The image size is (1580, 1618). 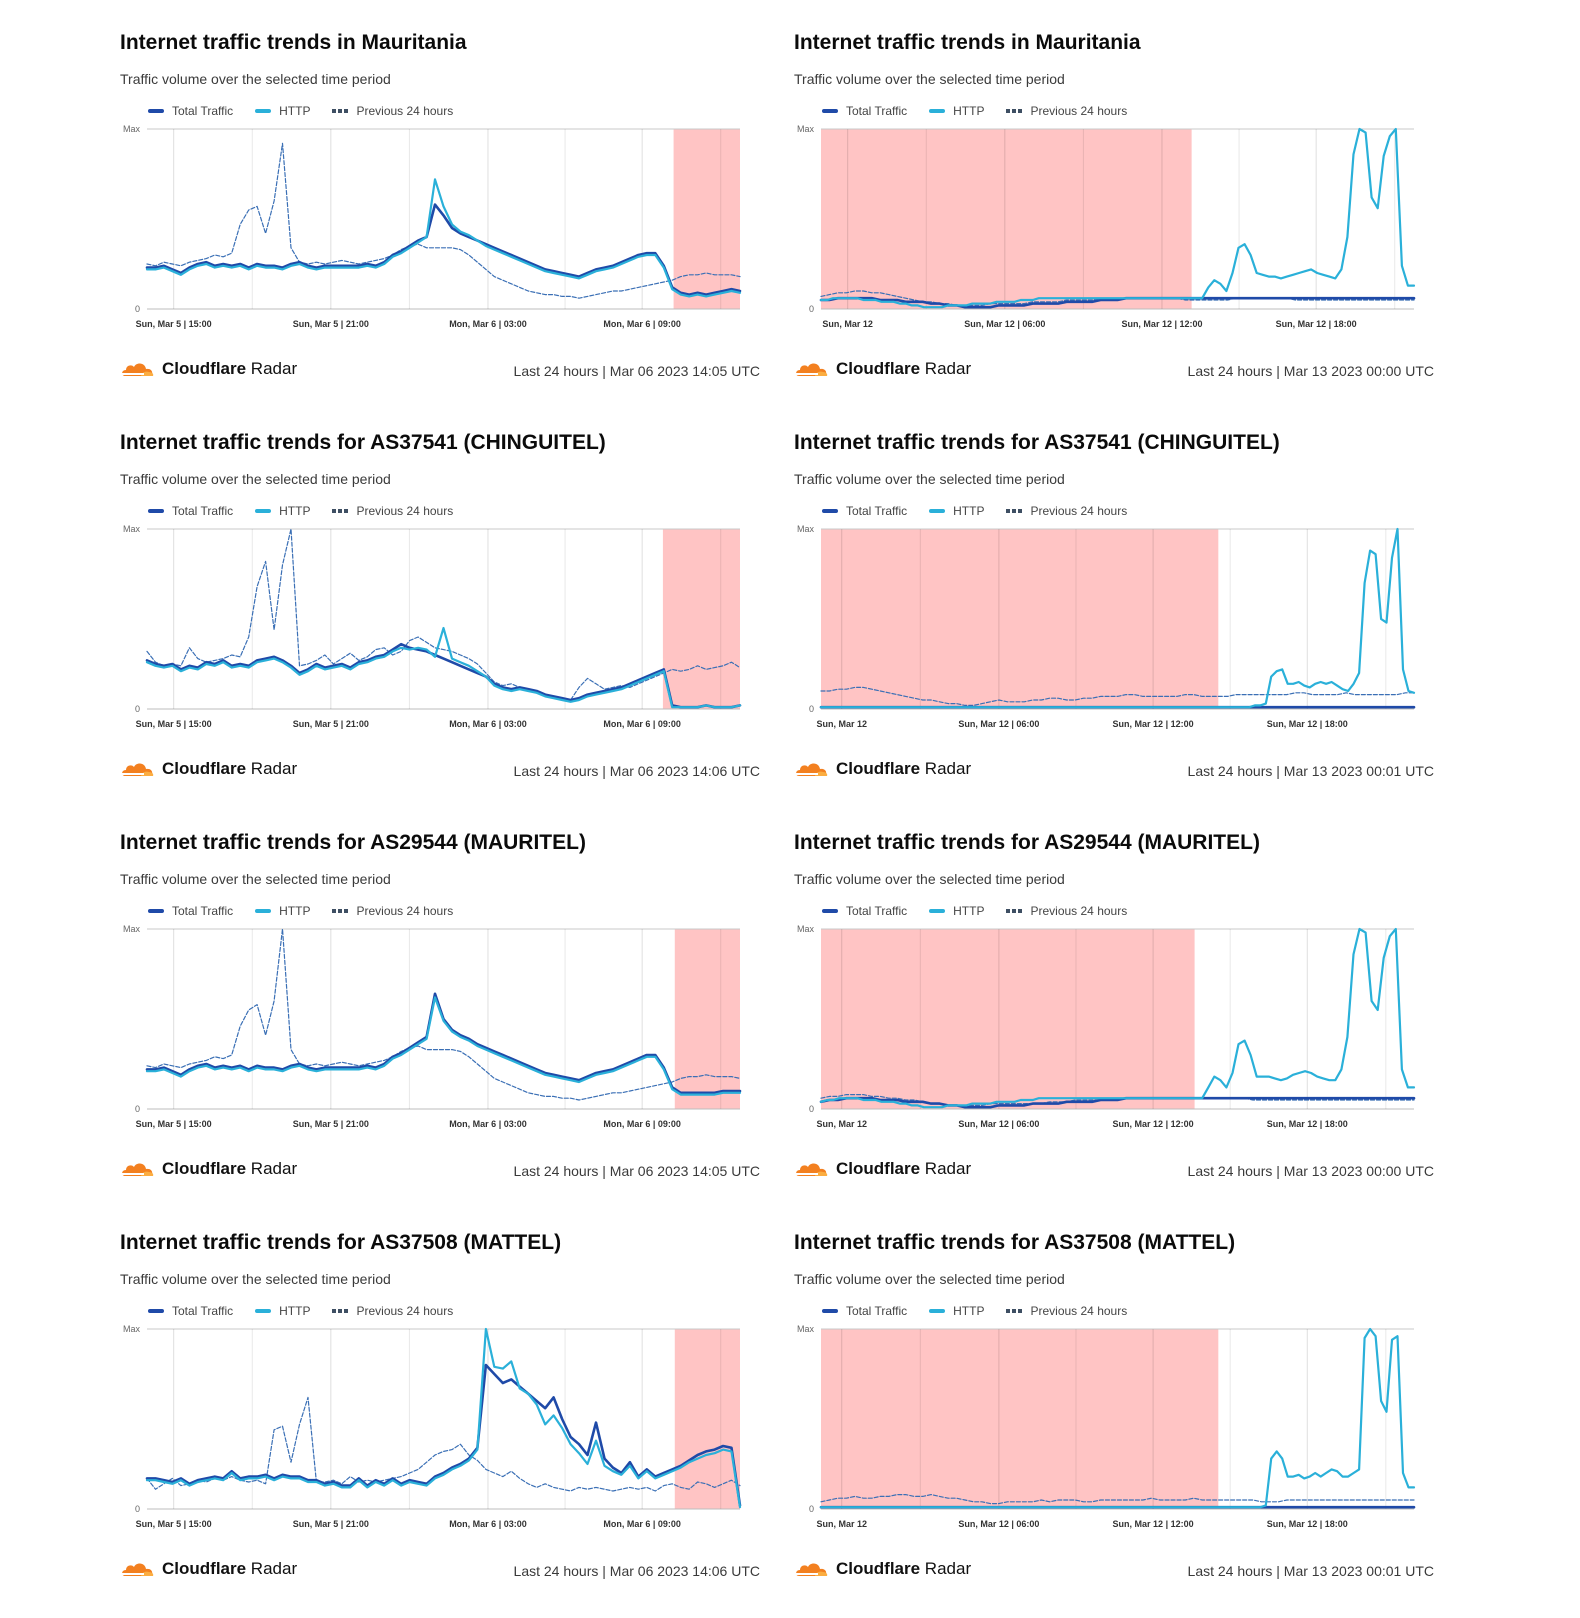 What do you see at coordinates (1310, 371) in the screenshot?
I see `time-range-stamp: Last 24 hours | Mar 13 2023 00:00 UTC` at bounding box center [1310, 371].